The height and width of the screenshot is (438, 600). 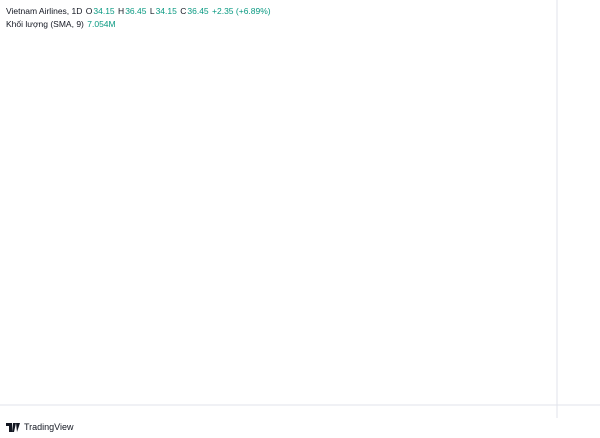 What do you see at coordinates (104, 11) in the screenshot?
I see `open-value: 34.15` at bounding box center [104, 11].